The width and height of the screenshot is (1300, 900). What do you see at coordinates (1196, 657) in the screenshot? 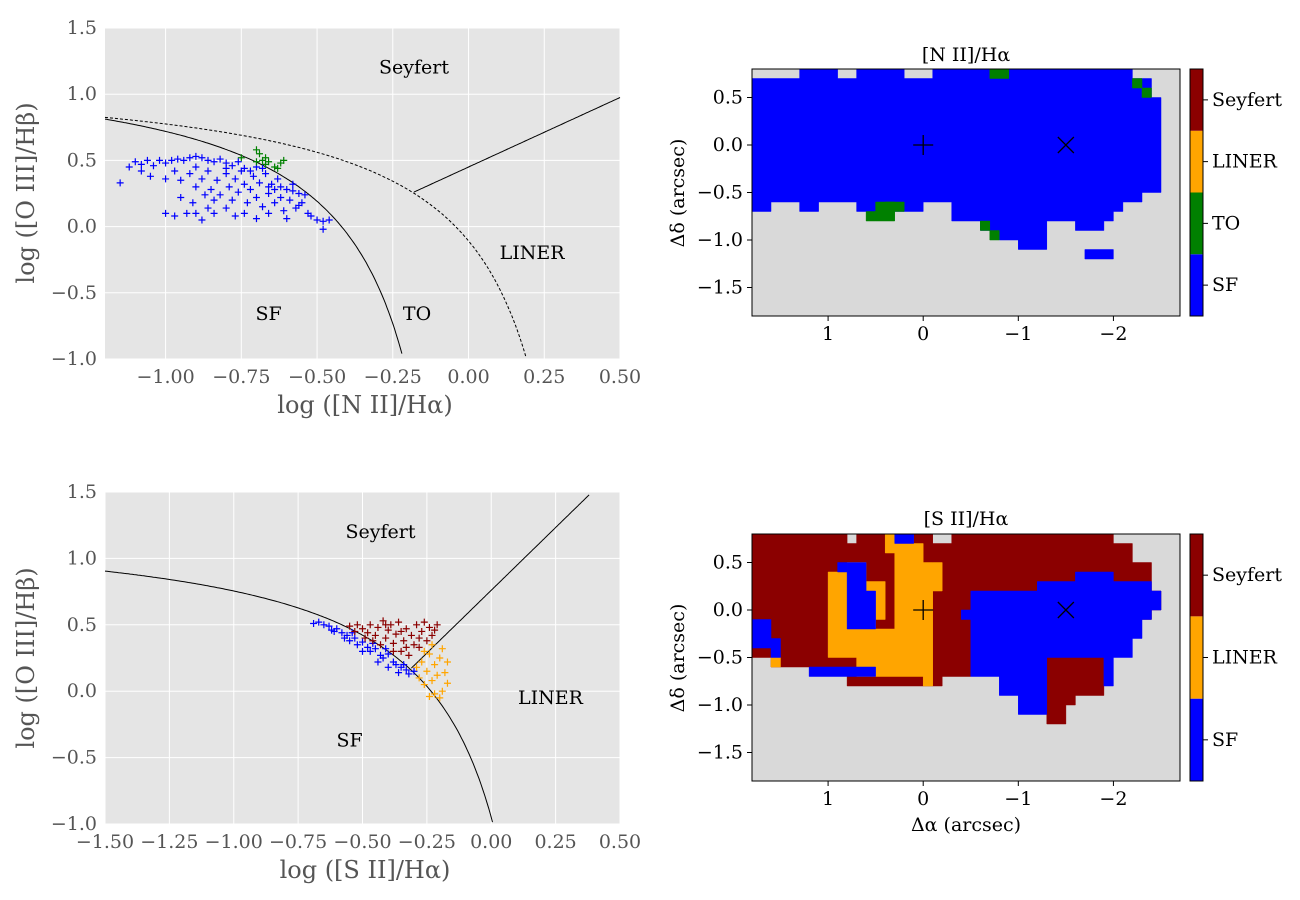
I see `colorbar-segment-liner` at bounding box center [1196, 657].